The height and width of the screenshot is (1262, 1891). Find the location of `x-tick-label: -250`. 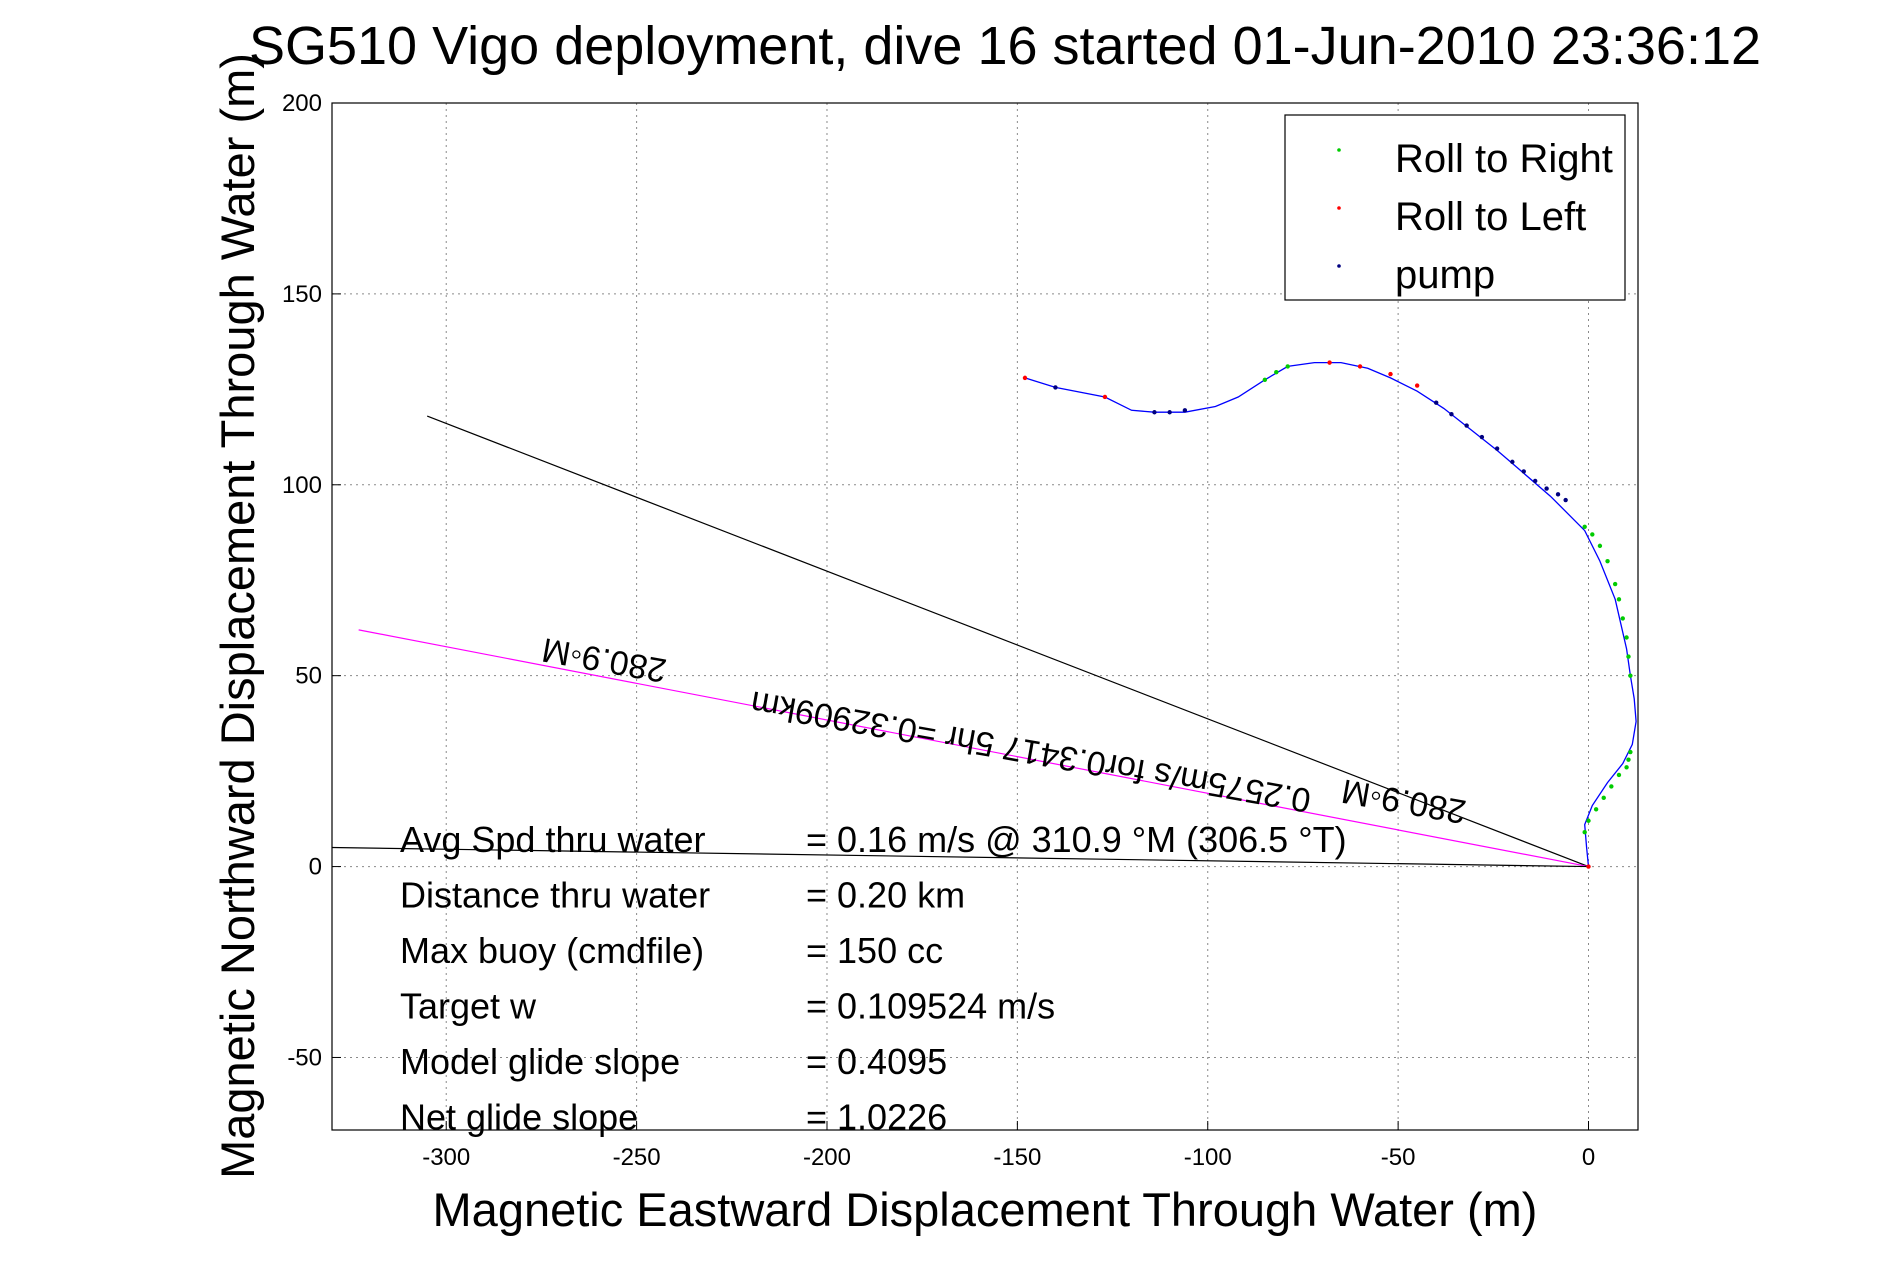

x-tick-label: -250 is located at coordinates (637, 1157).